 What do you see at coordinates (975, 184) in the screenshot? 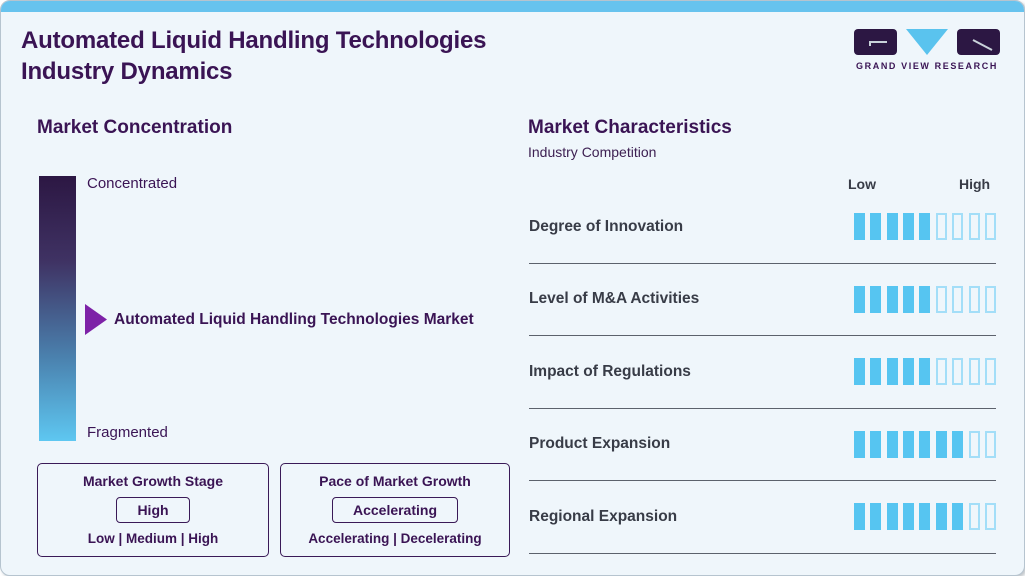
I see `scale-label-high: High` at bounding box center [975, 184].